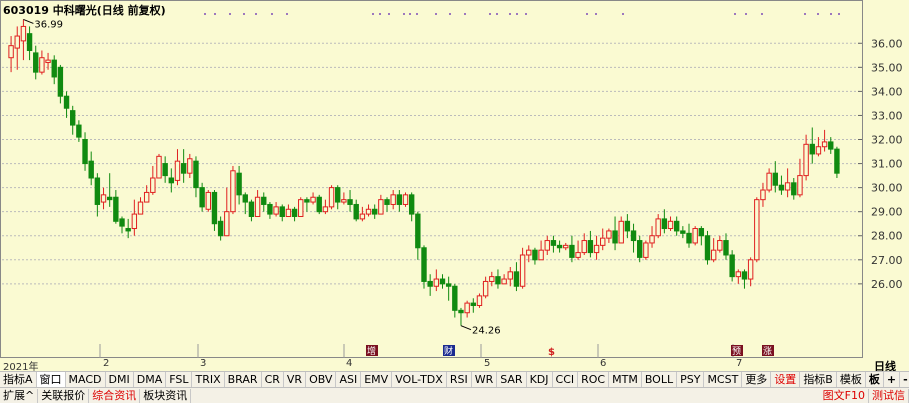  What do you see at coordinates (19, 395) in the screenshot?
I see `bottom-tab: 扩展^` at bounding box center [19, 395].